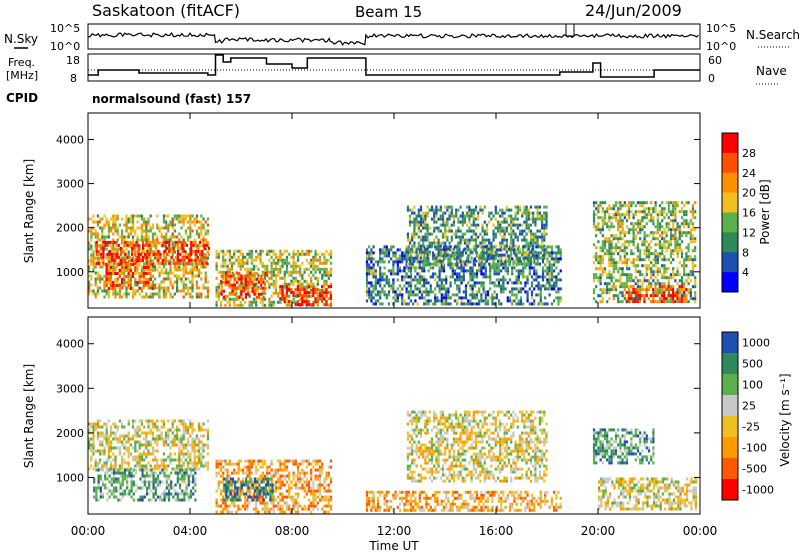 This screenshot has height=554, width=800. Describe the element at coordinates (21, 62) in the screenshot. I see `freq-label-1: Freq.` at that location.